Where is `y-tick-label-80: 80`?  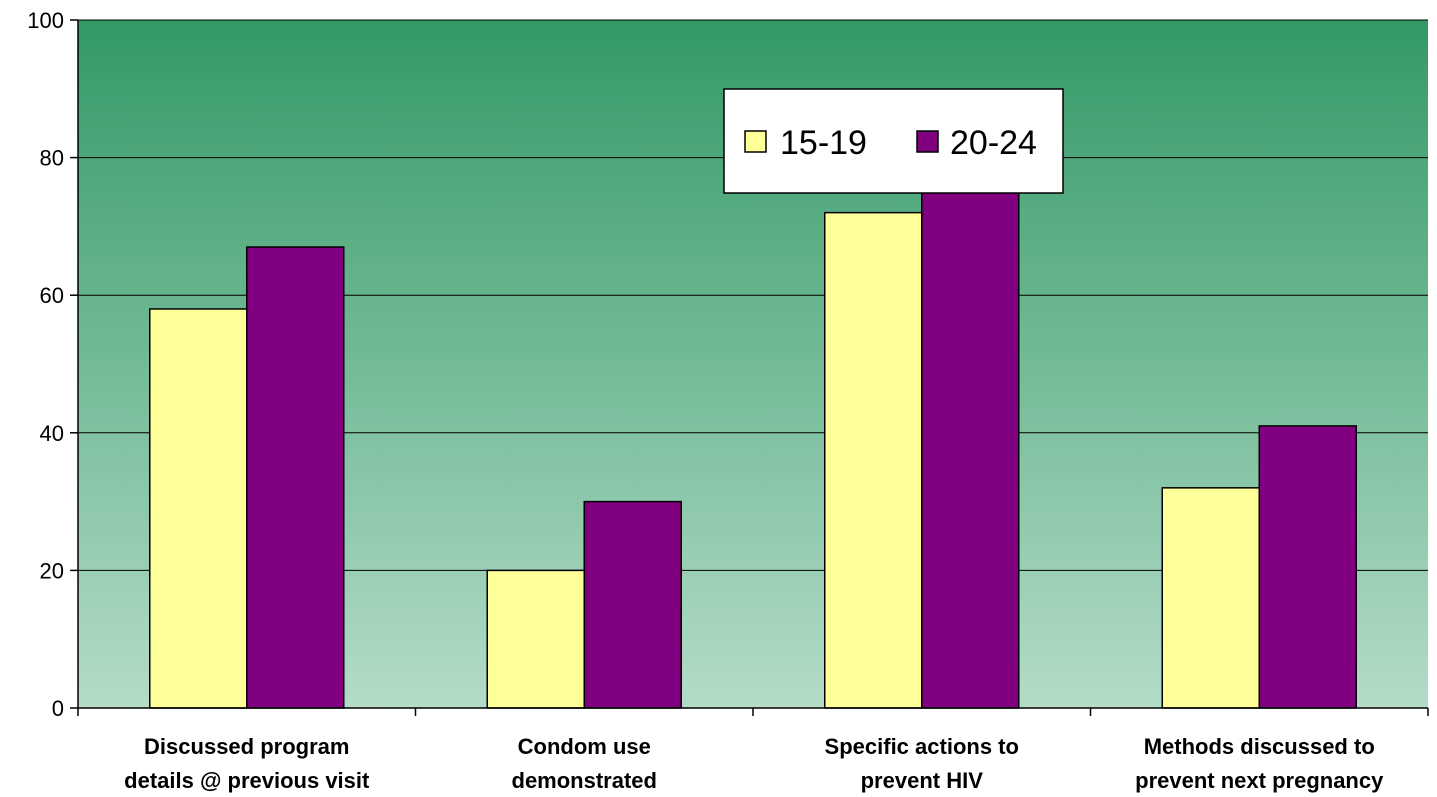
y-tick-label-80: 80 is located at coordinates (52, 158).